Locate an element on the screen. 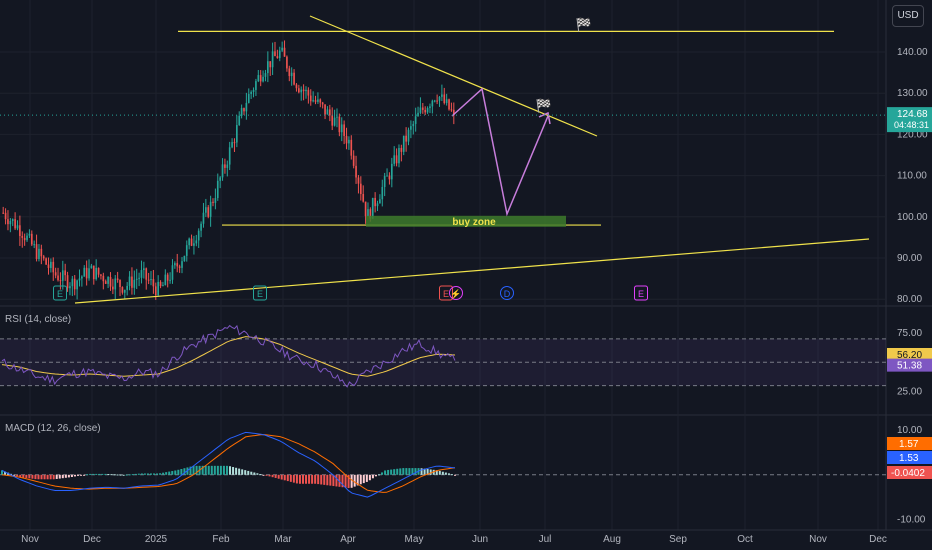  price-tick-label: 100.00 is located at coordinates (912, 217).